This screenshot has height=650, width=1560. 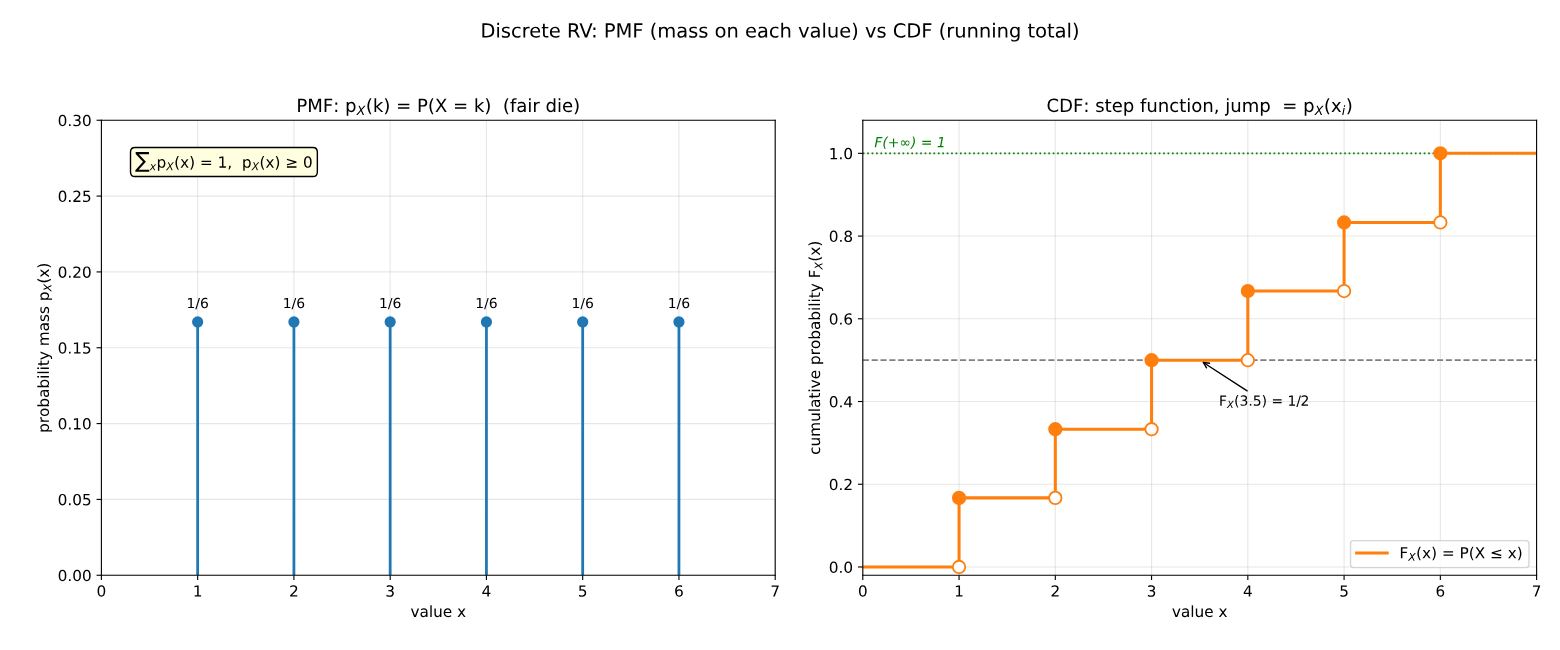 I want to click on y-tick-label: 0.6, so click(x=841, y=319).